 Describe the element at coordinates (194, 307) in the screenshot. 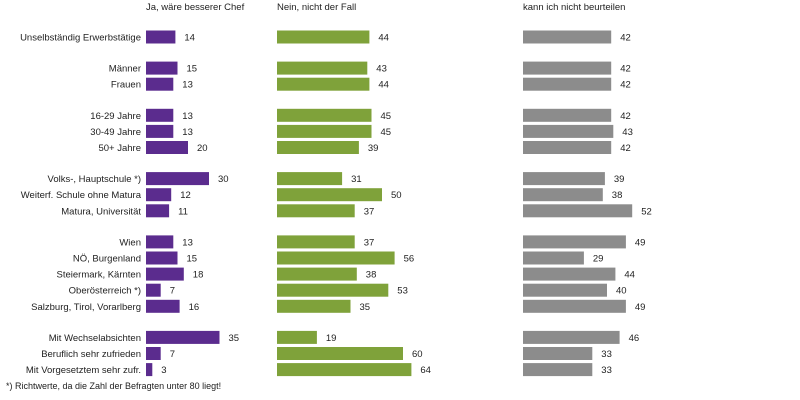

I see `value-label: 16` at that location.